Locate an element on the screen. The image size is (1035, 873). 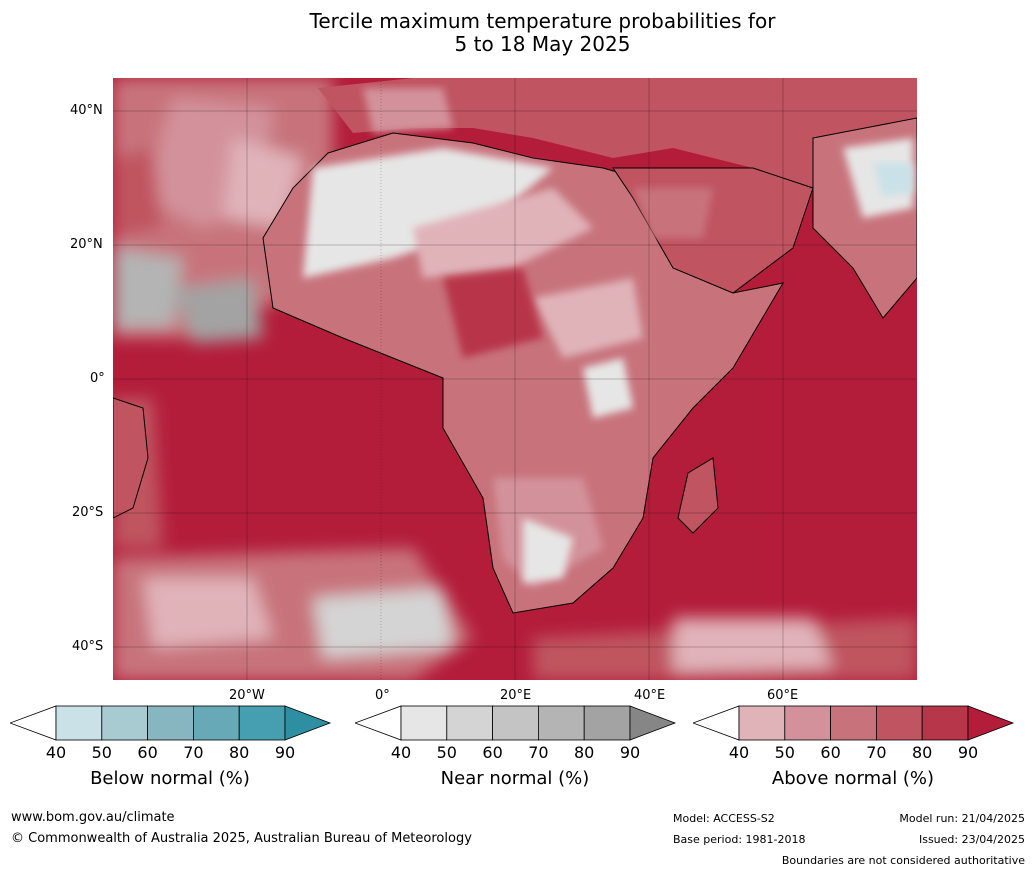
footer-base-period: Base period: 1981-2018 is located at coordinates (739, 839).